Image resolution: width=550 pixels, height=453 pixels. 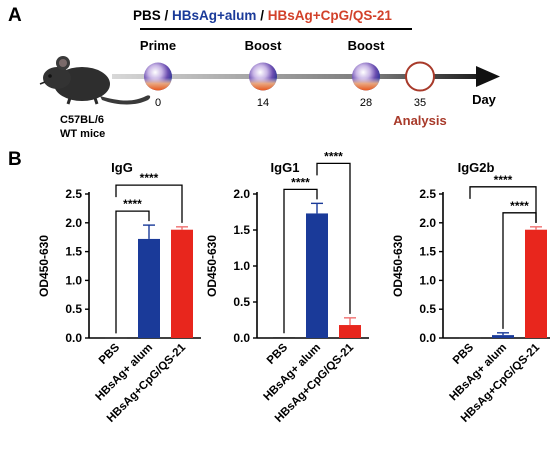 I want to click on mouse-type-label: WT mice, so click(x=82, y=134).